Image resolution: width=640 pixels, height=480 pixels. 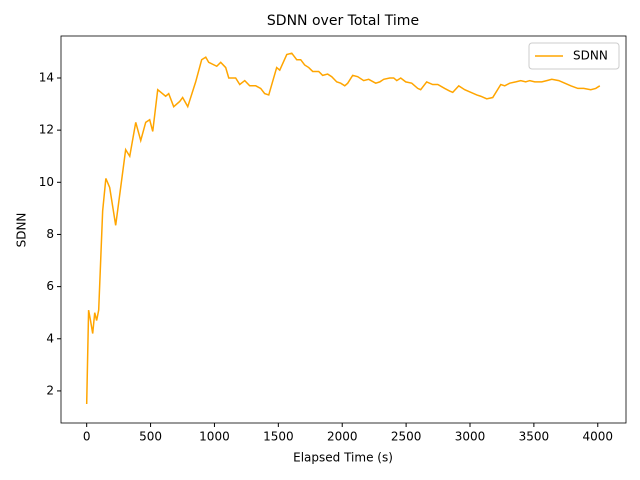 I want to click on x-tick-label: 3500, so click(x=534, y=437).